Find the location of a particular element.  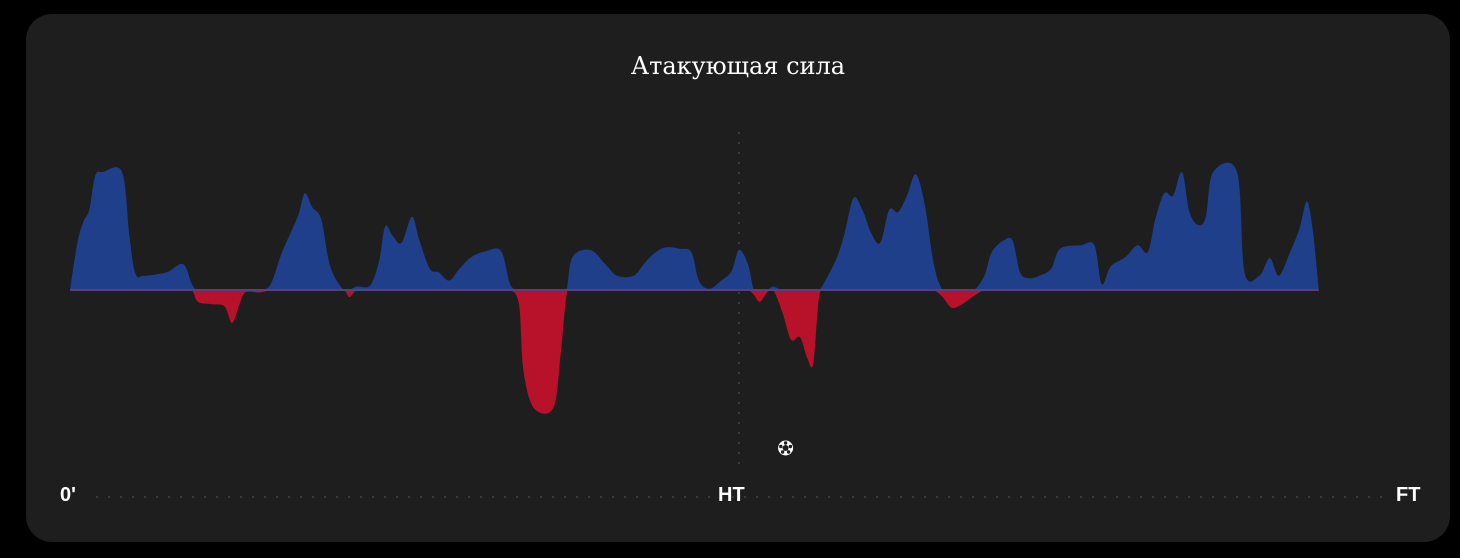

ball-icon is located at coordinates (786, 448).